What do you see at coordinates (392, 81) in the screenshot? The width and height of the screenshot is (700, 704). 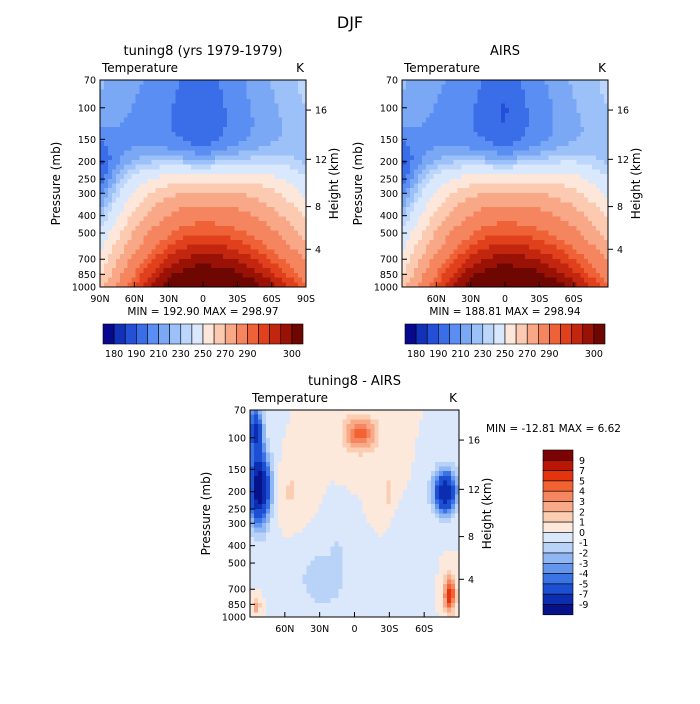 I see `y-tick-label: 70` at bounding box center [392, 81].